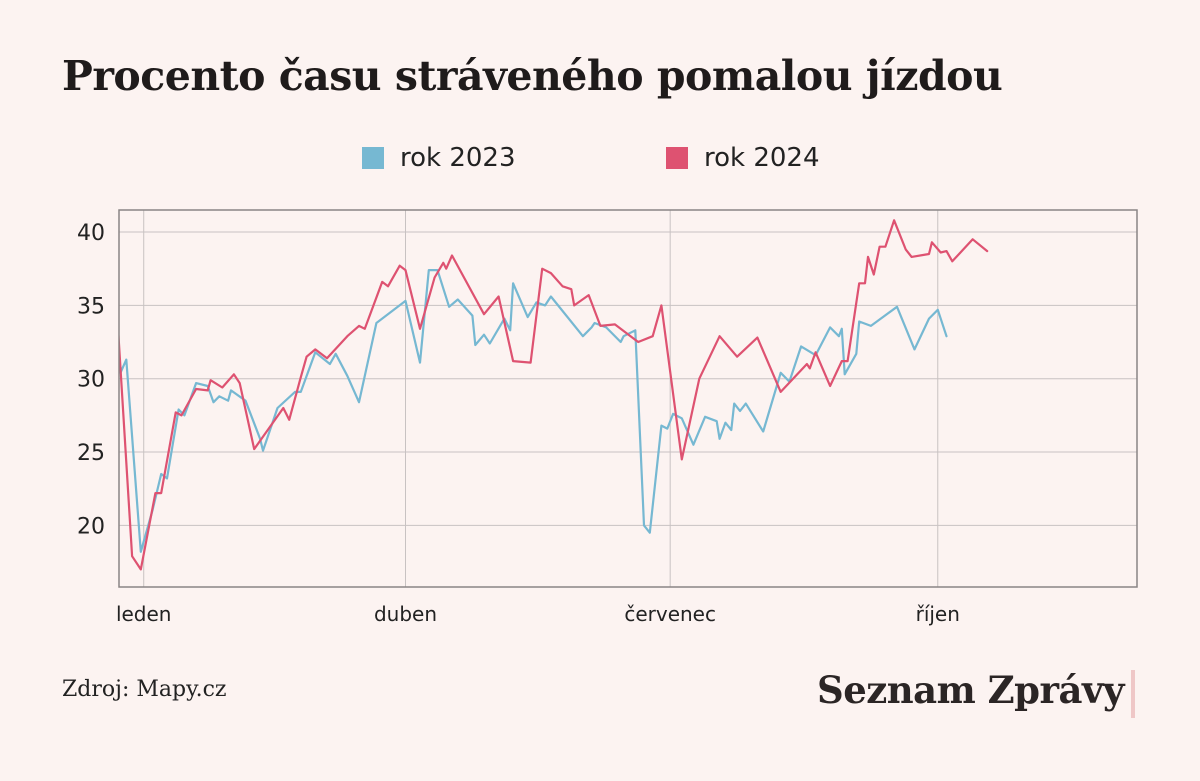 This screenshot has width=1200, height=781. I want to click on legend: rok 2023 rok 2024, so click(600, 160).